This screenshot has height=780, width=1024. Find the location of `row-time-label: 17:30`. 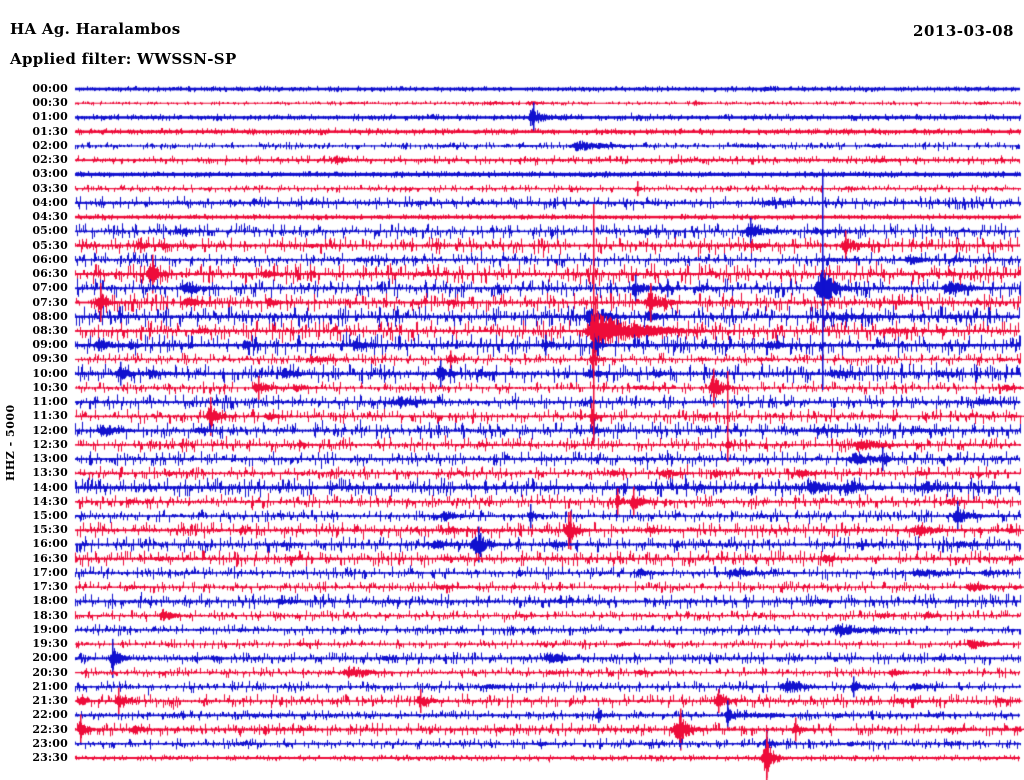

row-time-label: 17:30 is located at coordinates (50, 587).